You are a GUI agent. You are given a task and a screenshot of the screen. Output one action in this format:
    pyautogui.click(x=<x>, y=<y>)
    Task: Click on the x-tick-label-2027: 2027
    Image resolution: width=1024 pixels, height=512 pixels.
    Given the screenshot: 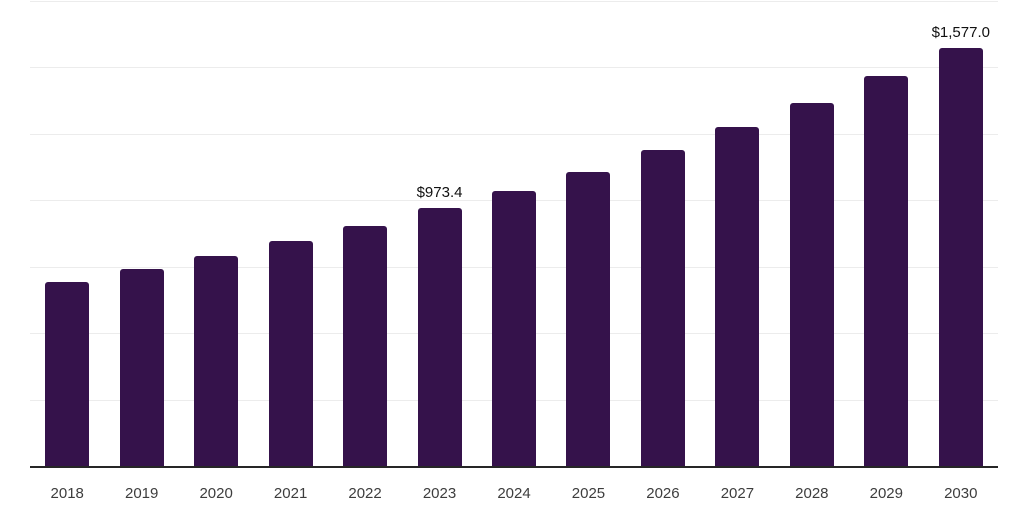 What is the action you would take?
    pyautogui.click(x=737, y=493)
    